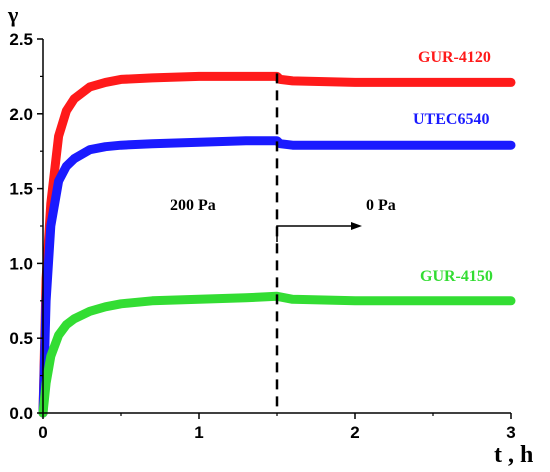 Image resolution: width=550 pixels, height=472 pixels. What do you see at coordinates (21, 263) in the screenshot?
I see `y-tick-label: 1.0` at bounding box center [21, 263].